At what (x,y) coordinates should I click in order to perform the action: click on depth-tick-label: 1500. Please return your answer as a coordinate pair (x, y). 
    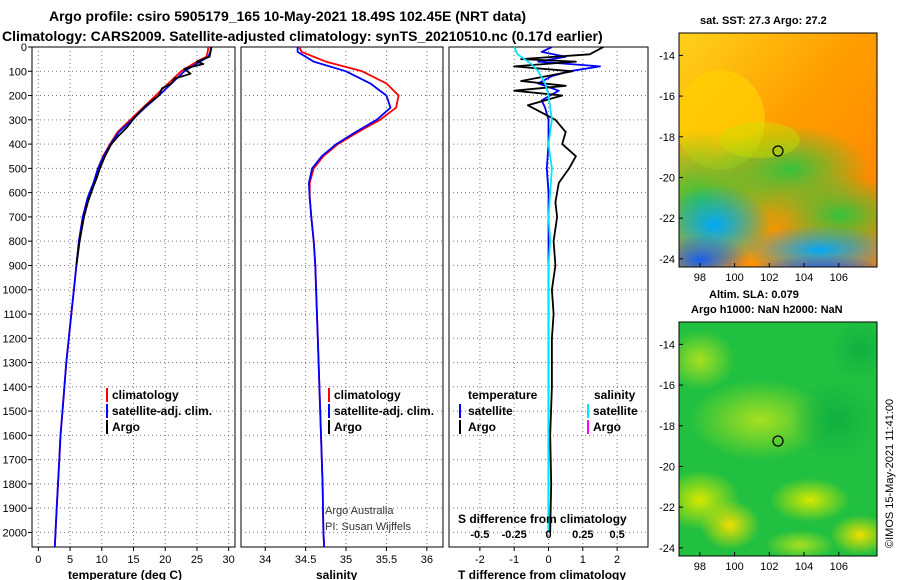
    Looking at the image, I should click on (15, 412).